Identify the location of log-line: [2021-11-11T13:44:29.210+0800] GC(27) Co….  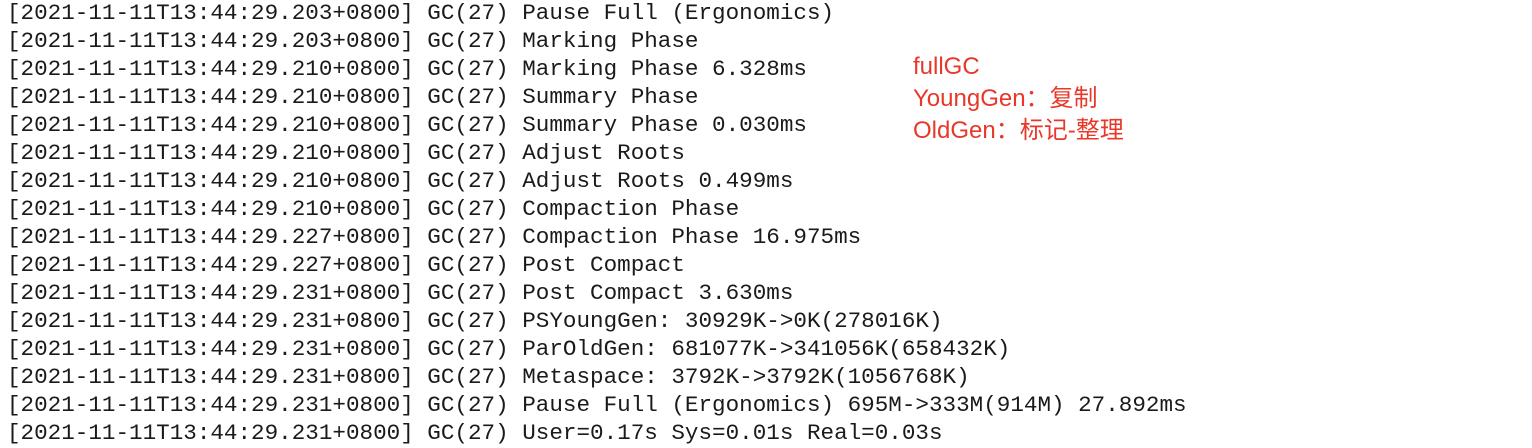
(373, 209).